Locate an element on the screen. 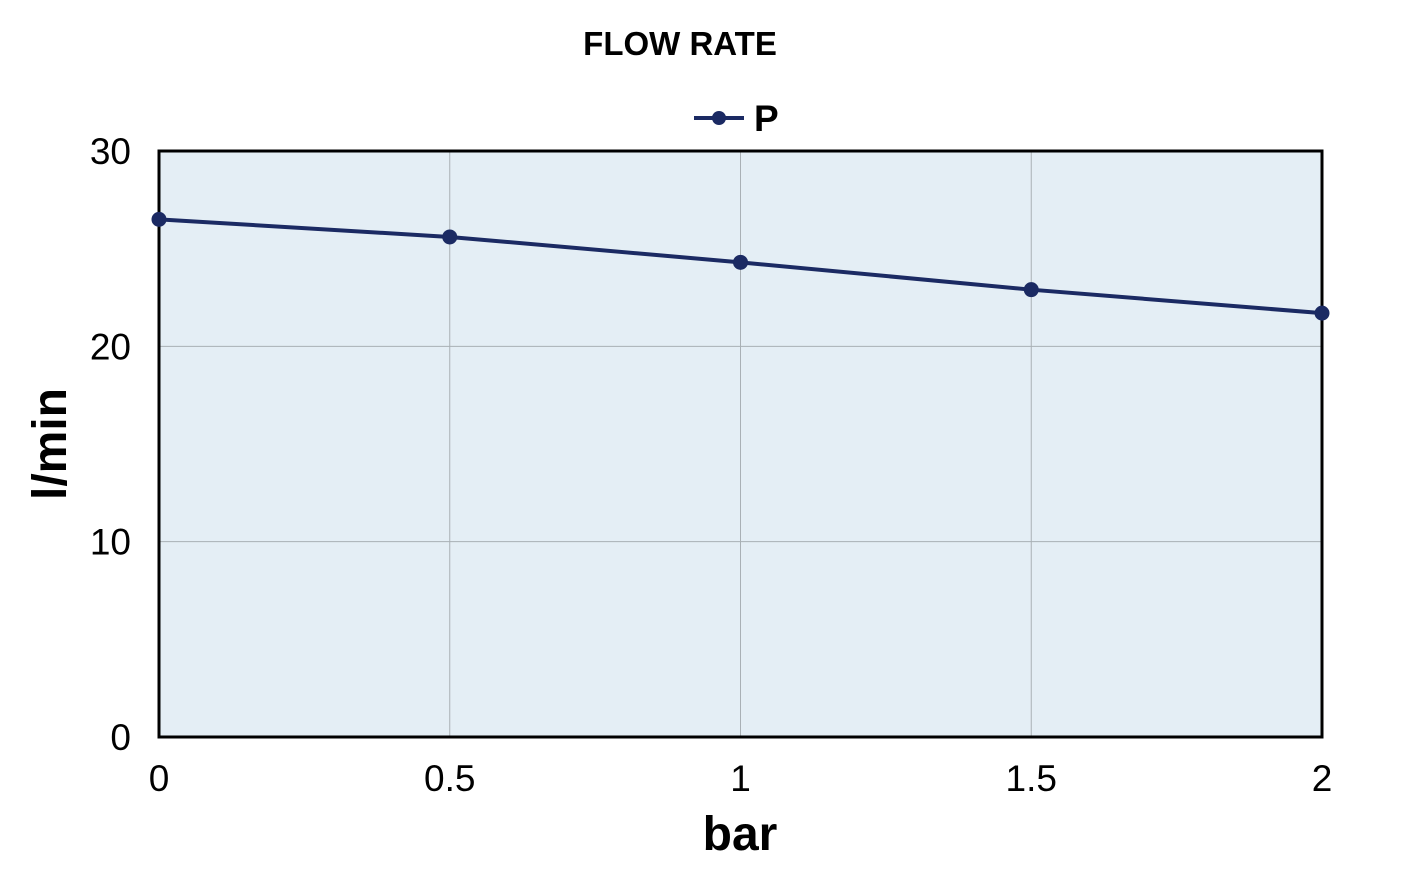  x-axis-label: bar is located at coordinates (740, 834).